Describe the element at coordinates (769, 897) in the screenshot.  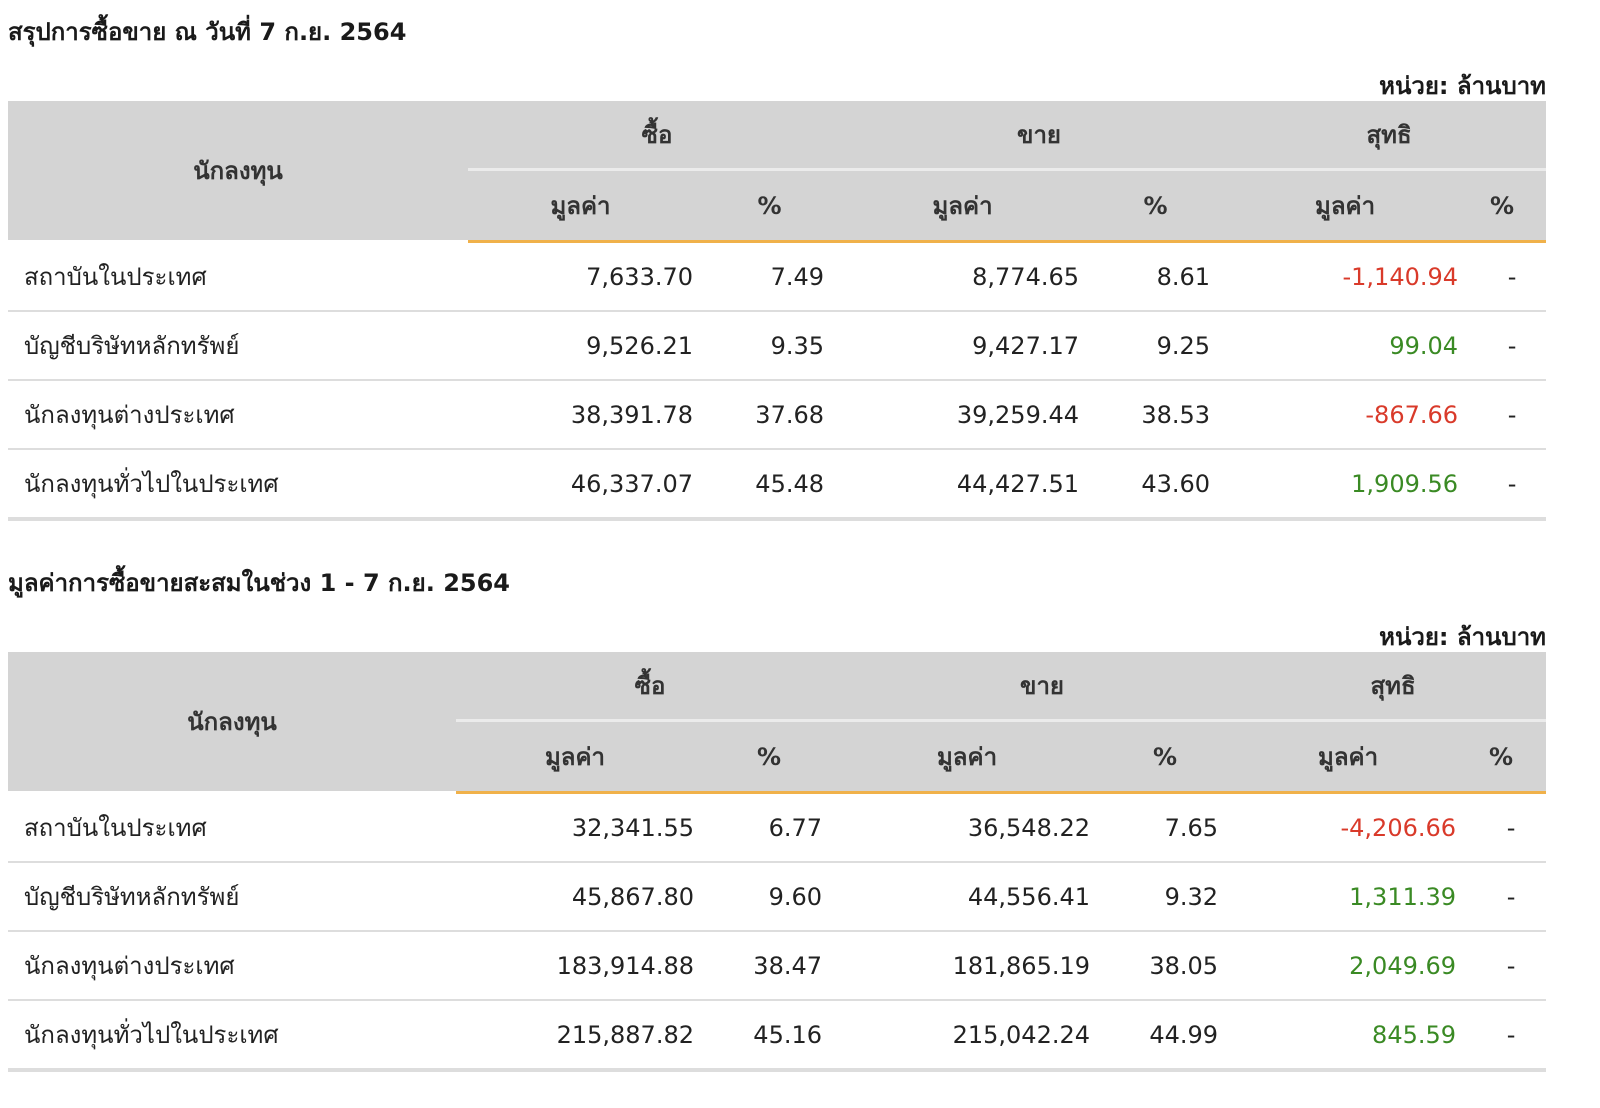
I see `buy-percent: 9.60` at that location.